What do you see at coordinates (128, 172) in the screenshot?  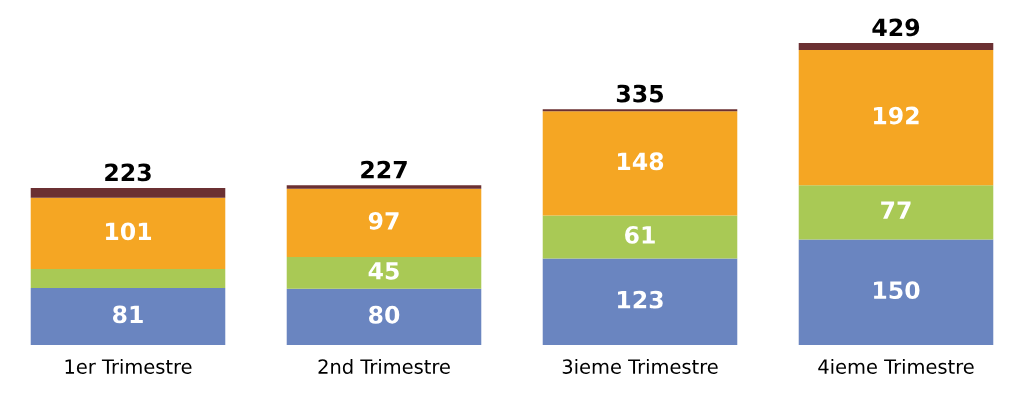 I see `total-label: 223` at bounding box center [128, 172].